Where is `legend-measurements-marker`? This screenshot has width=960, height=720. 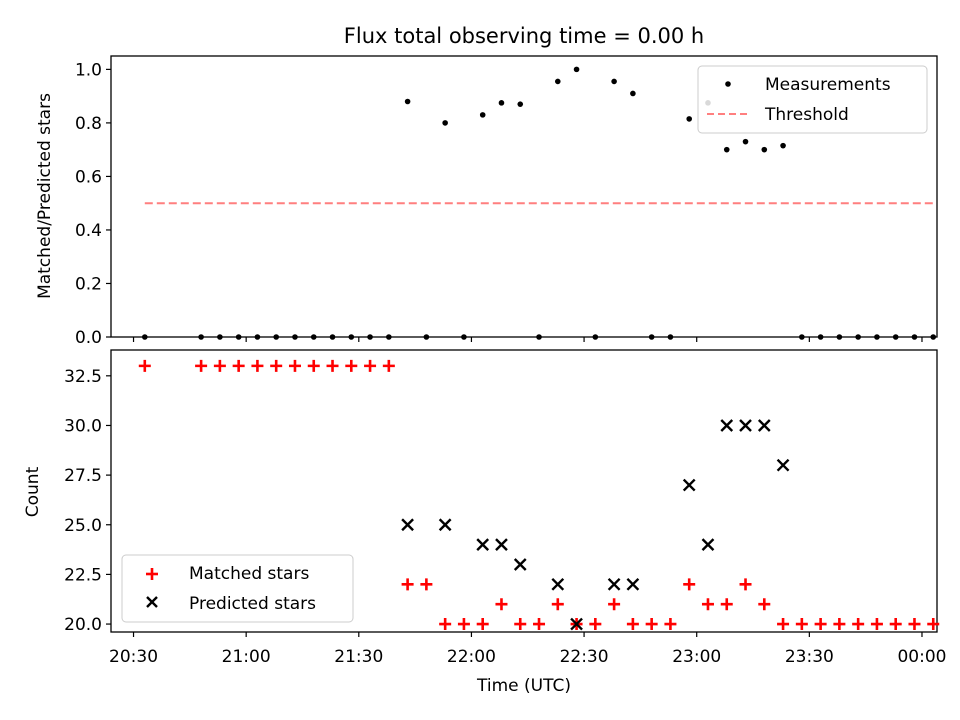 legend-measurements-marker is located at coordinates (728, 84).